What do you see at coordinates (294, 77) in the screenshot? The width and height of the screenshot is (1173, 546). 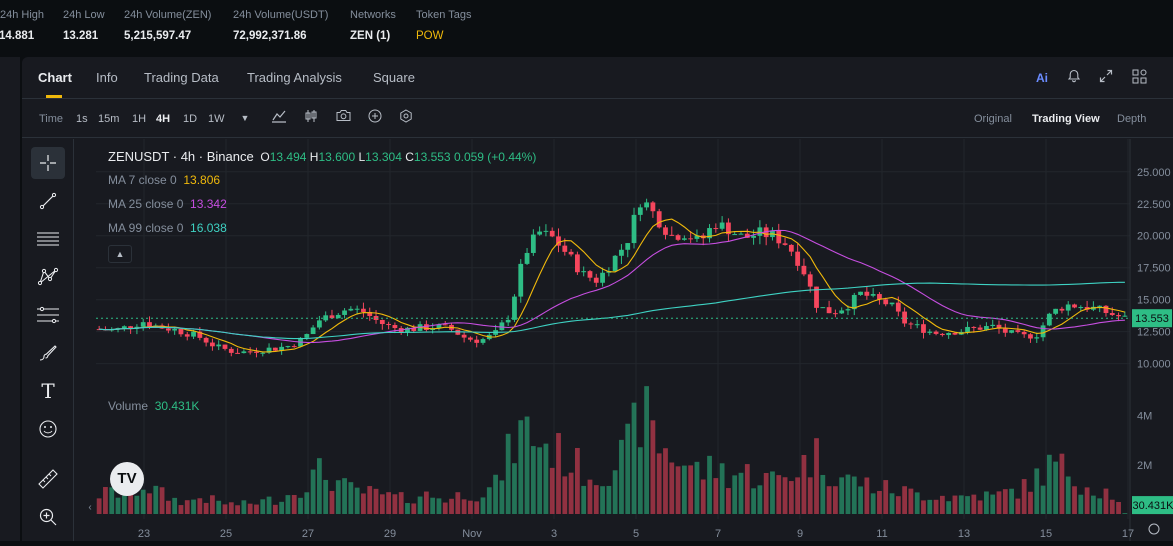 I see `tab-trading-analysis: Trading Analysis` at bounding box center [294, 77].